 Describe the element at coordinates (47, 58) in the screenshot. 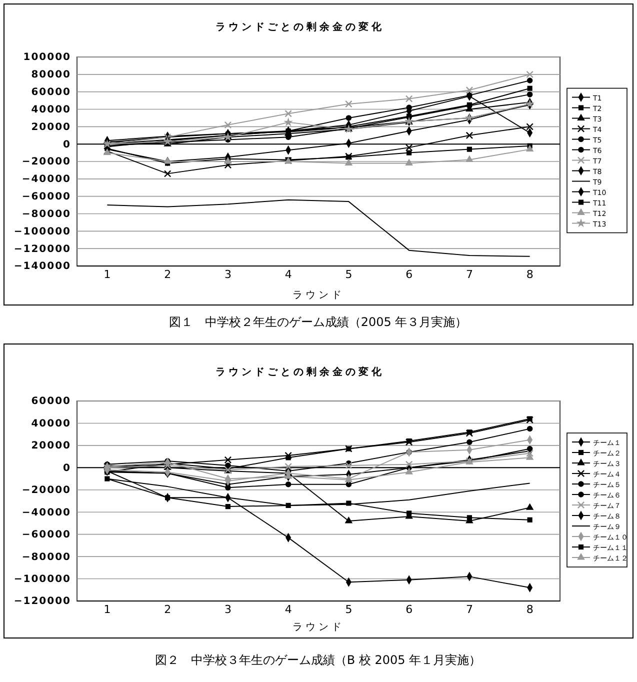

I see `y-tick-label: 100000` at that location.